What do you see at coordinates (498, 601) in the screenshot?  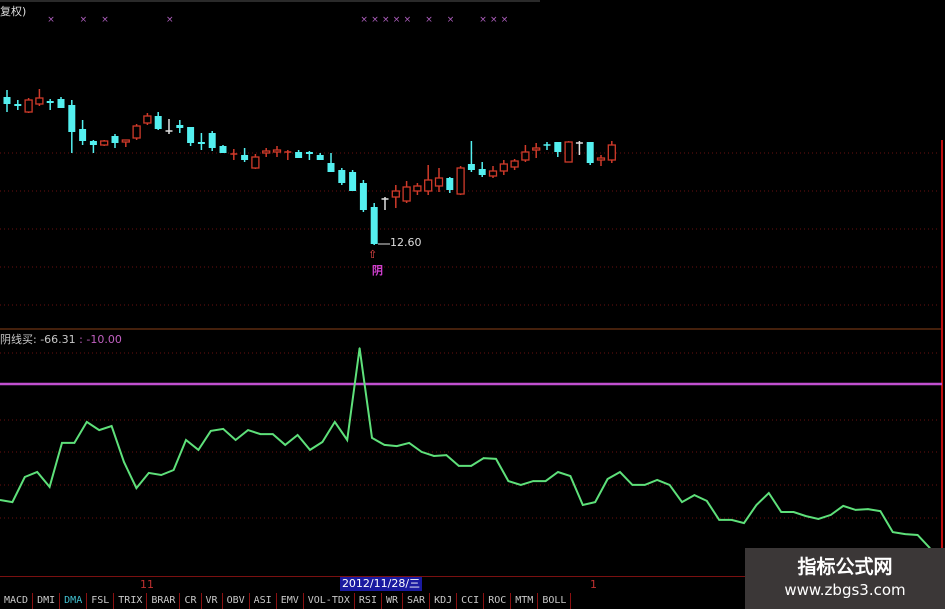 I see `tab-roc: ROC` at bounding box center [498, 601].